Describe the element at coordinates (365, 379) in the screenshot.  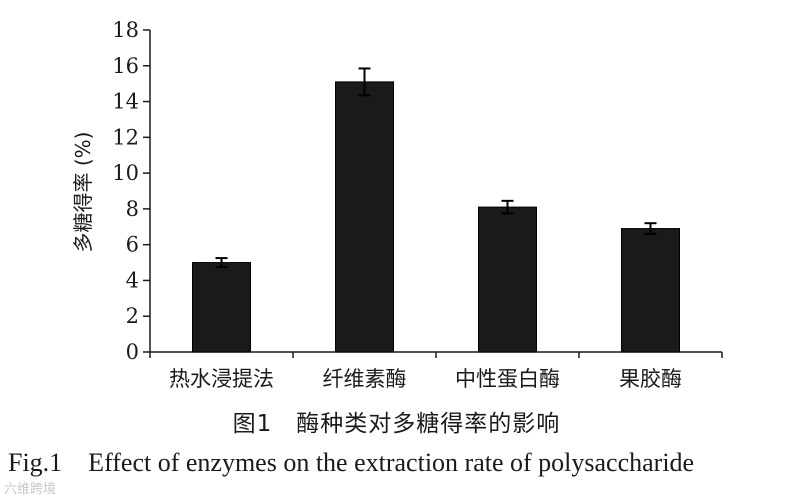
I see `x-category-label: 纤维素酶` at that location.